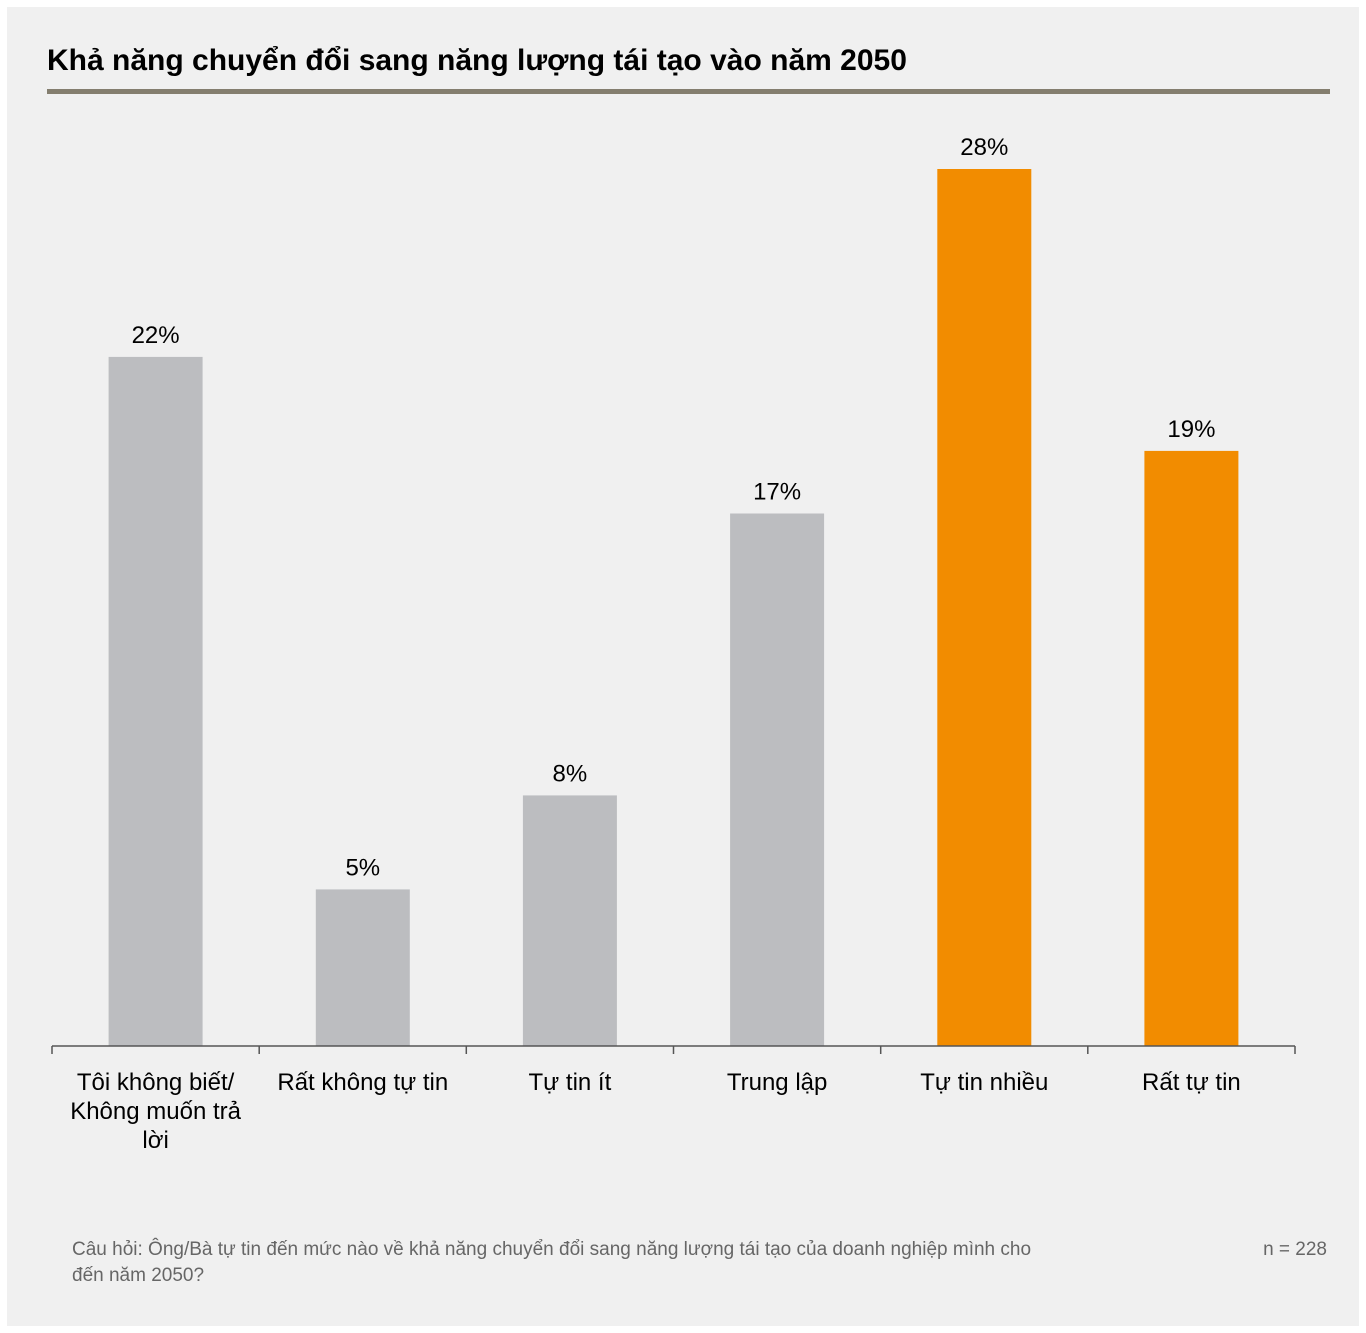 The image size is (1366, 1333). I want to click on data-label: 22%, so click(156, 335).